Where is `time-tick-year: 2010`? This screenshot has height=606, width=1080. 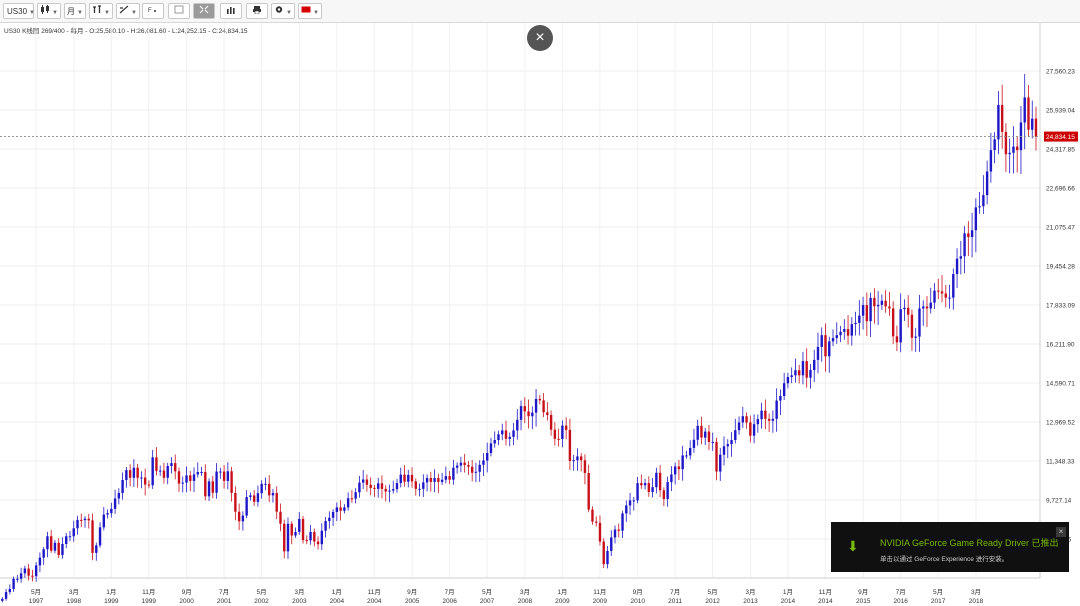
time-tick-year: 2010 is located at coordinates (637, 601).